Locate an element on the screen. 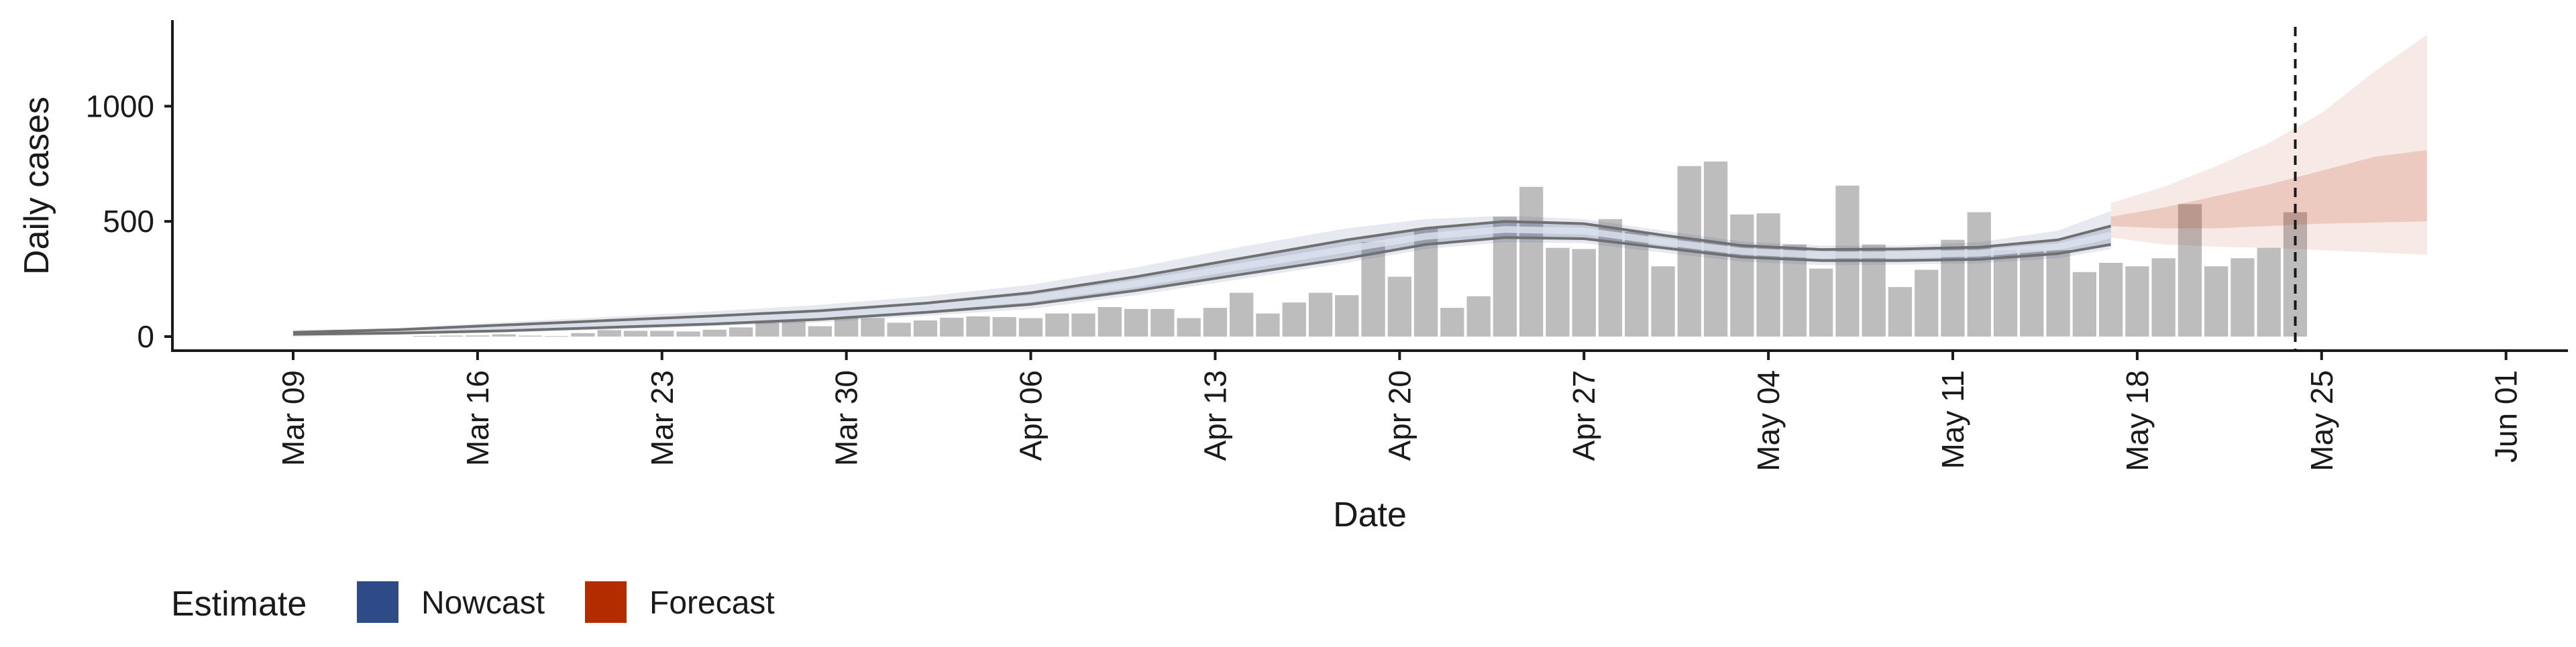  x-tick-label: Mar 16 is located at coordinates (477, 418).